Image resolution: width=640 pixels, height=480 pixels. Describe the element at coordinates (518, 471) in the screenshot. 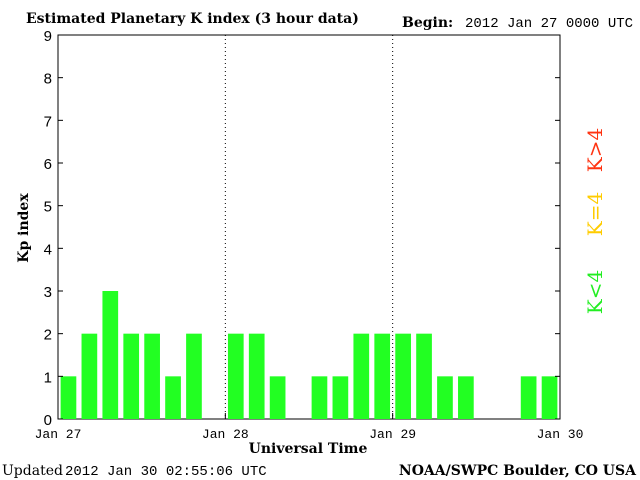

I see `credit-text: NOAA/SWPC Boulder, CO USA` at that location.